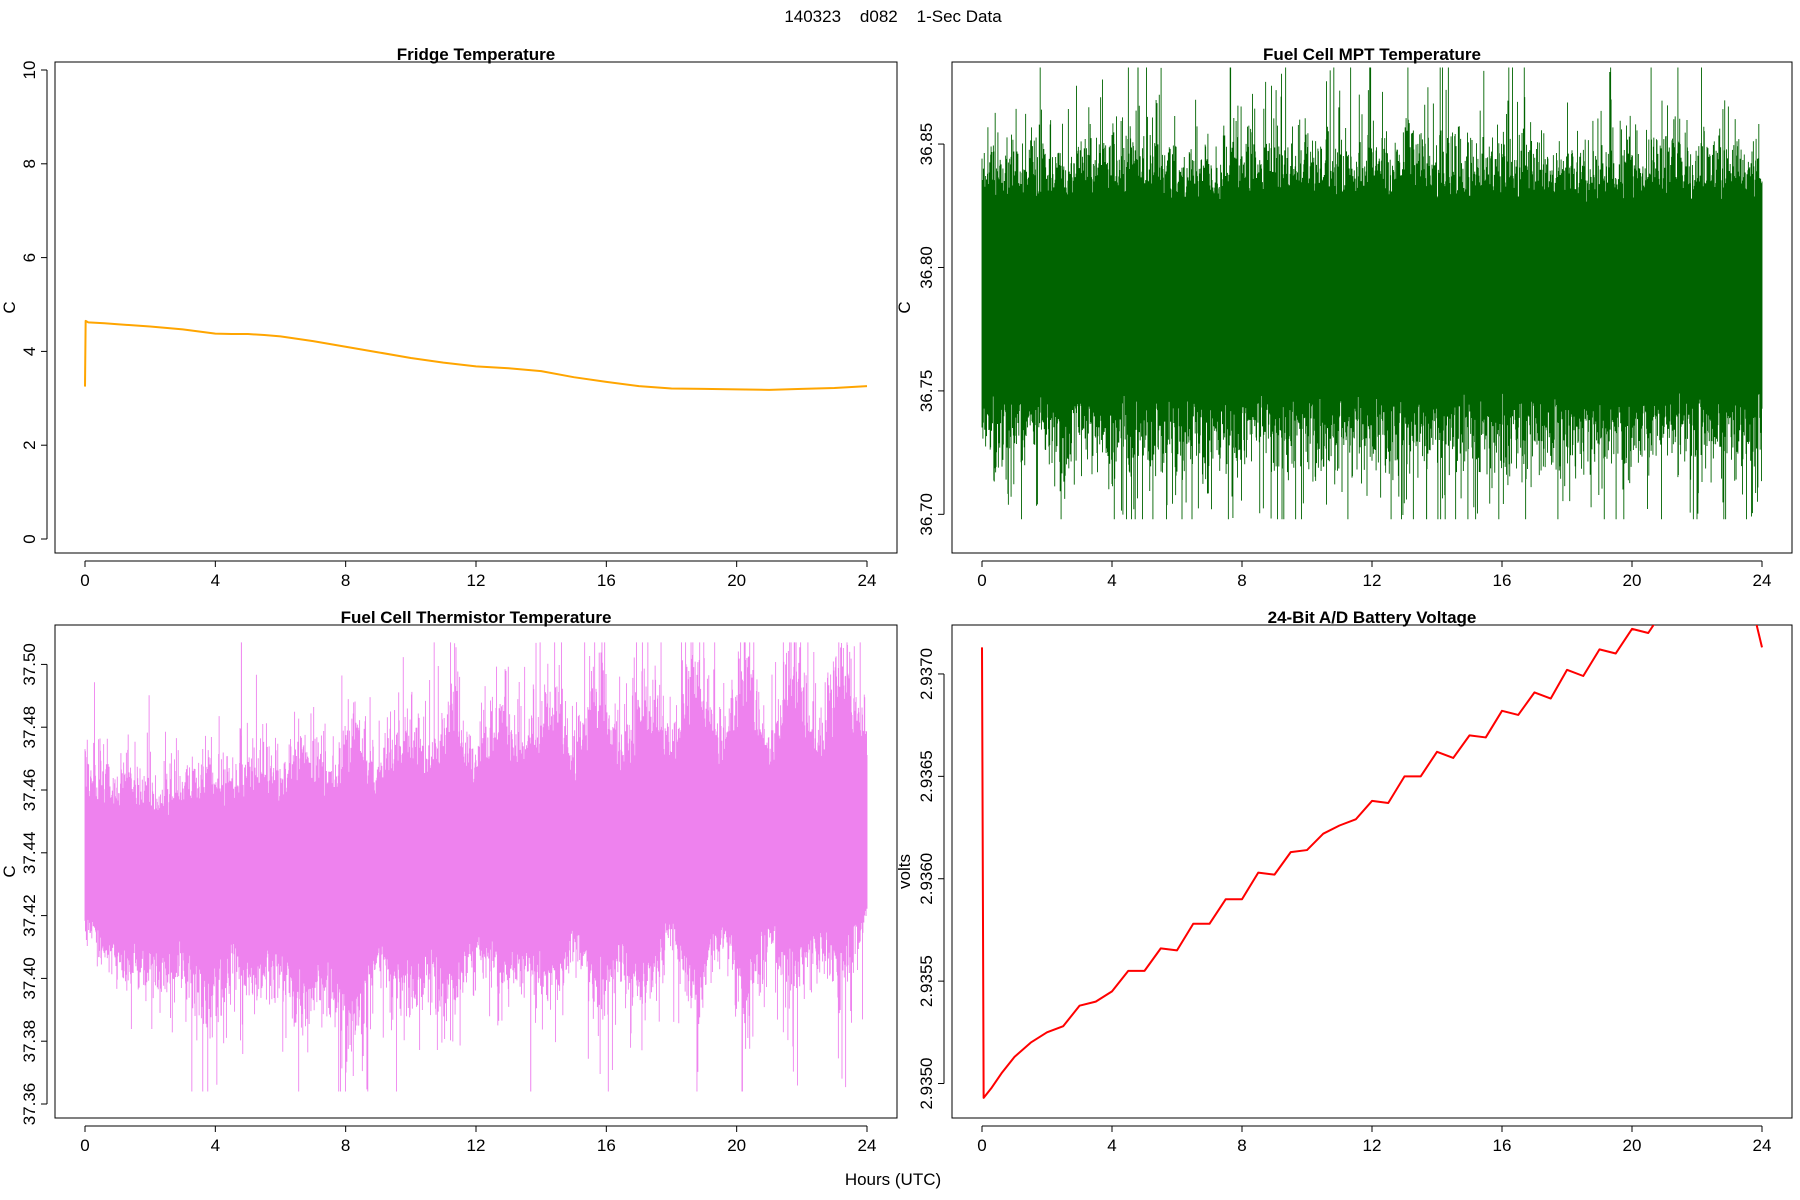 The width and height of the screenshot is (1800, 1200). Describe the element at coordinates (926, 879) in the screenshot. I see `y-tick-label: 2.9360` at that location.